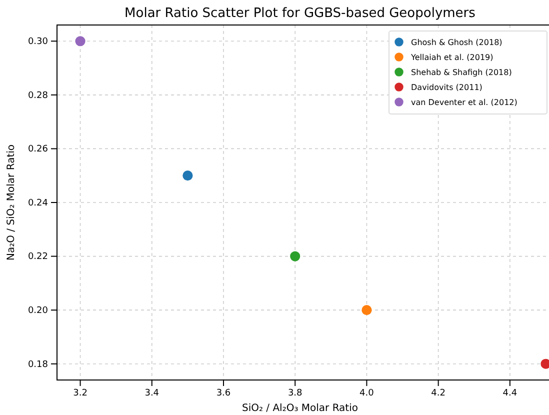  What do you see at coordinates (38, 311) in the screenshot?
I see `y-tick-label: 0.20` at bounding box center [38, 311].